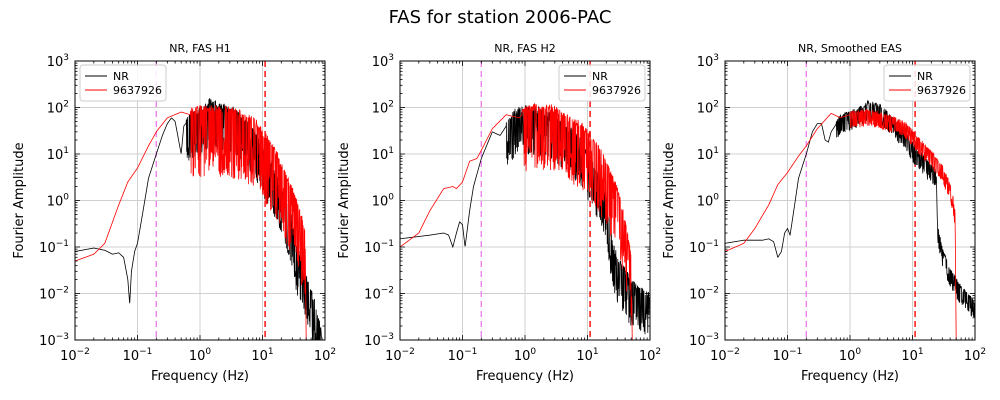 This screenshot has width=1000, height=400. What do you see at coordinates (500, 17) in the screenshot?
I see `figure-title: FAS for station 2006-PAC` at bounding box center [500, 17].